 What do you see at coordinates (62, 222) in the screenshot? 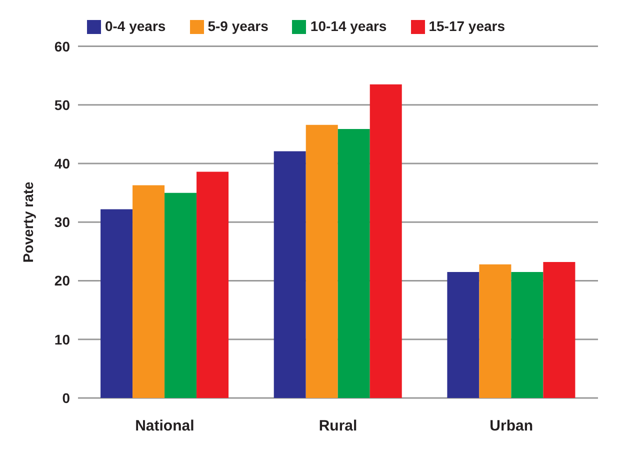
I see `y-tick-label: 30` at bounding box center [62, 222].